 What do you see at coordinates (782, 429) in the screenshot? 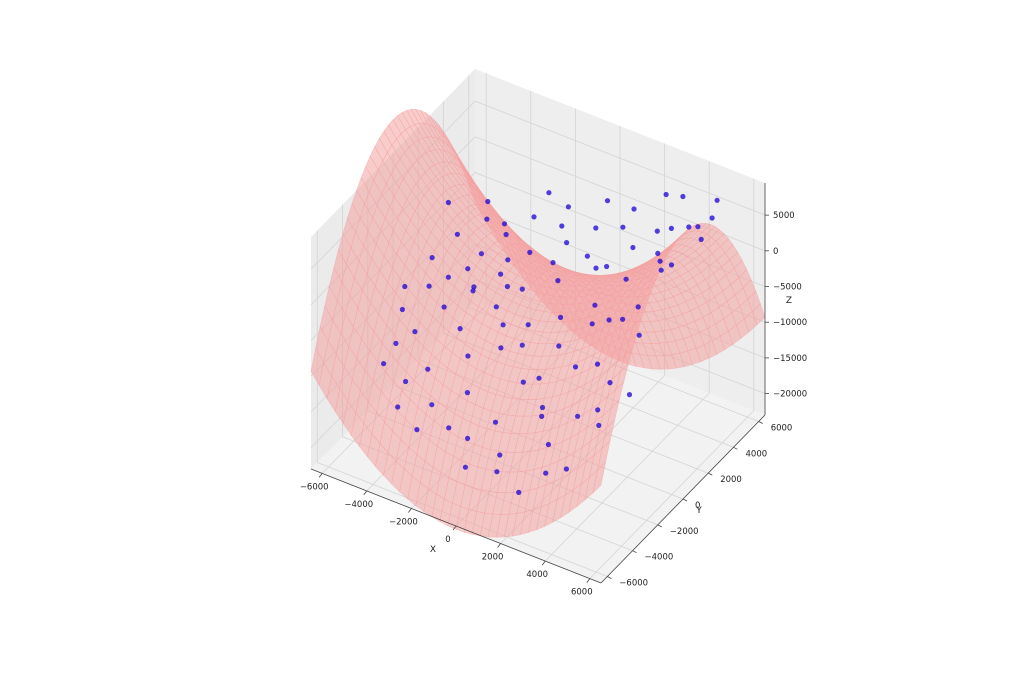
I see `y-tick-label: 6000` at bounding box center [782, 429].